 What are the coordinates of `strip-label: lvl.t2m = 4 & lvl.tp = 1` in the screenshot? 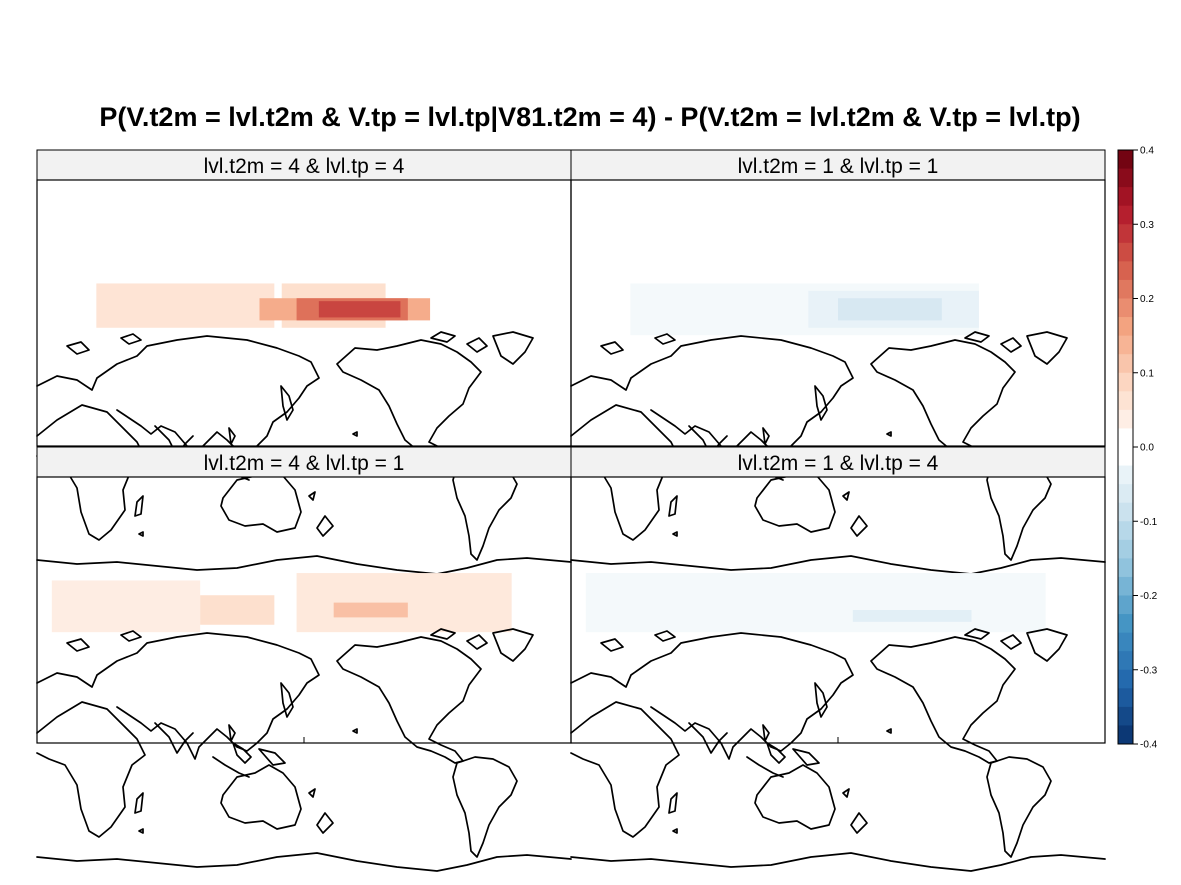 It's located at (304, 463).